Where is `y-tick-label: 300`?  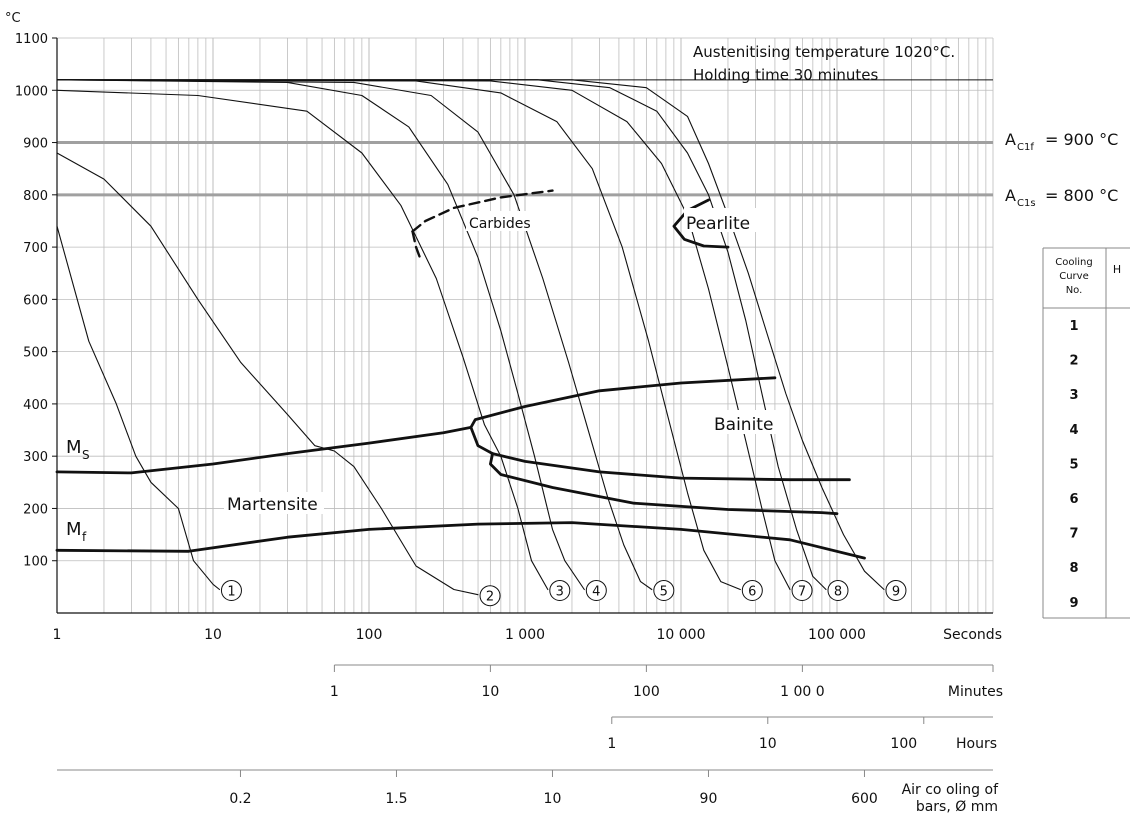 y-tick-label: 300 is located at coordinates (35, 457).